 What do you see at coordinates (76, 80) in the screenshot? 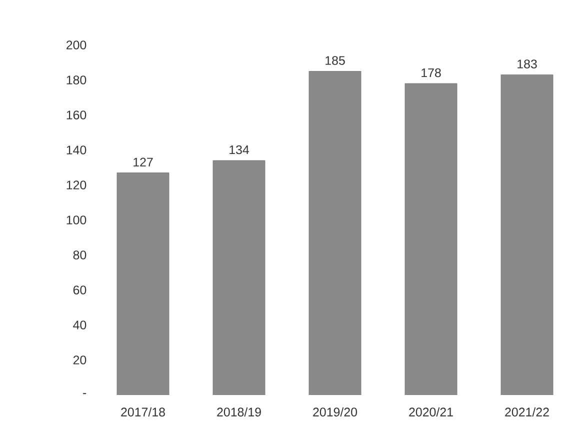
I see `y-tick-label: 180` at bounding box center [76, 80].